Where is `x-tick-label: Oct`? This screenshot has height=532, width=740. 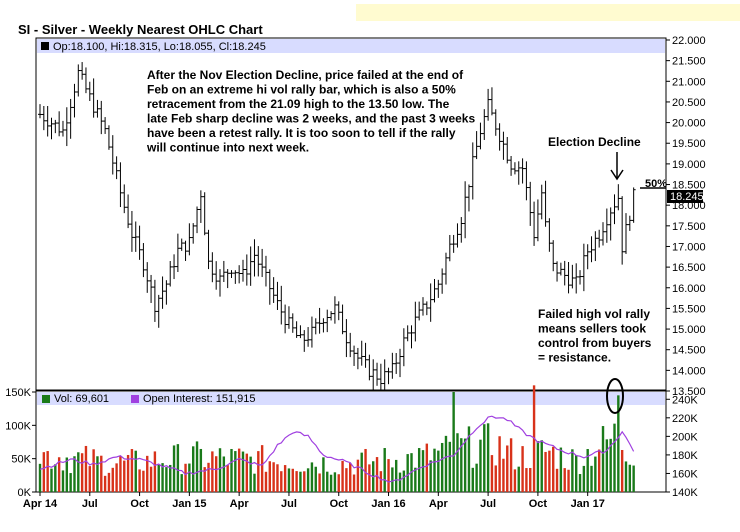
x-tick-label: Oct is located at coordinates (139, 504).